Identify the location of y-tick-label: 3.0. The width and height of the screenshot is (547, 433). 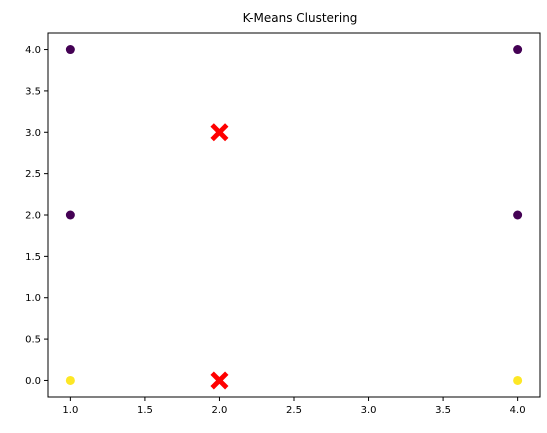
(33, 133).